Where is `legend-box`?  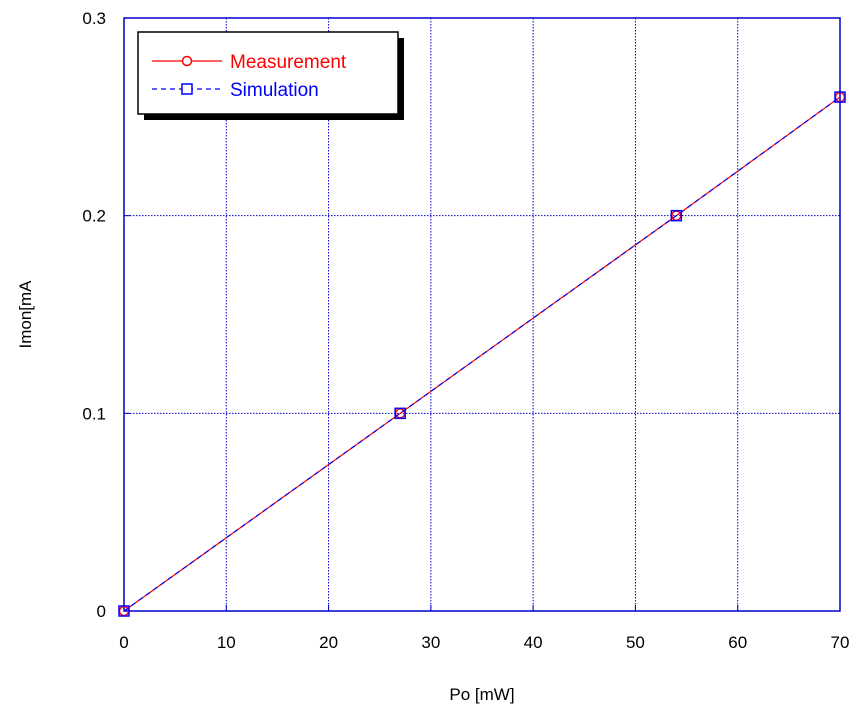 legend-box is located at coordinates (268, 73).